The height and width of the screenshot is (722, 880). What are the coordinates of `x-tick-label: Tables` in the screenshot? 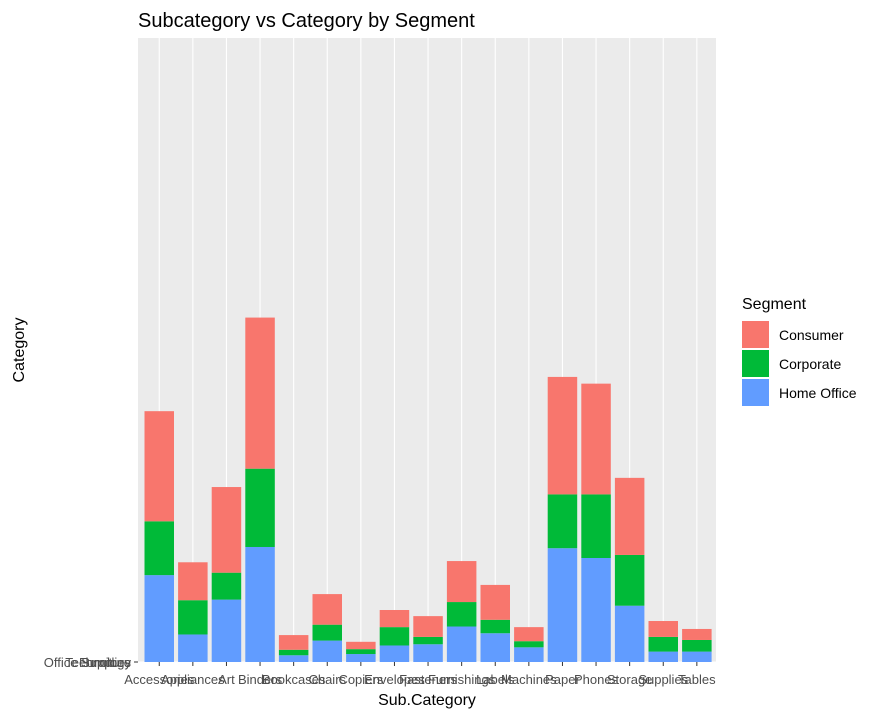 It's located at (697, 679).